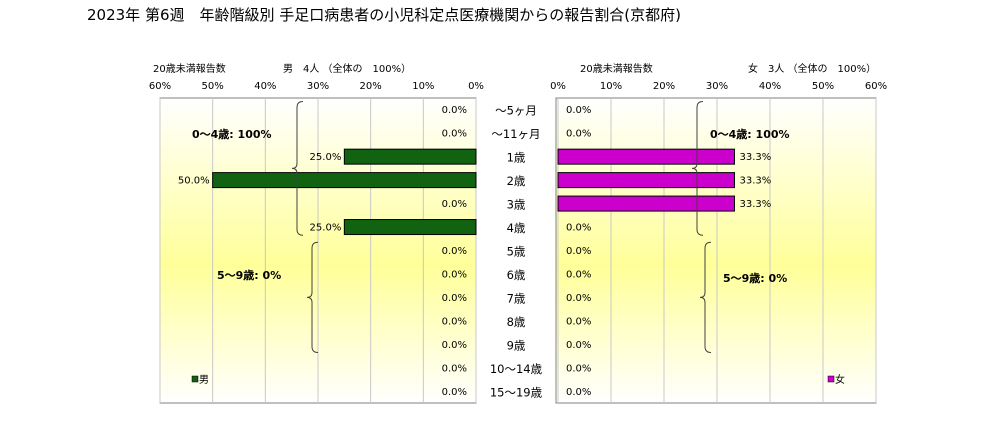 The image size is (1006, 443). Describe the element at coordinates (516, 298) in the screenshot. I see `category-label: 7歳` at that location.